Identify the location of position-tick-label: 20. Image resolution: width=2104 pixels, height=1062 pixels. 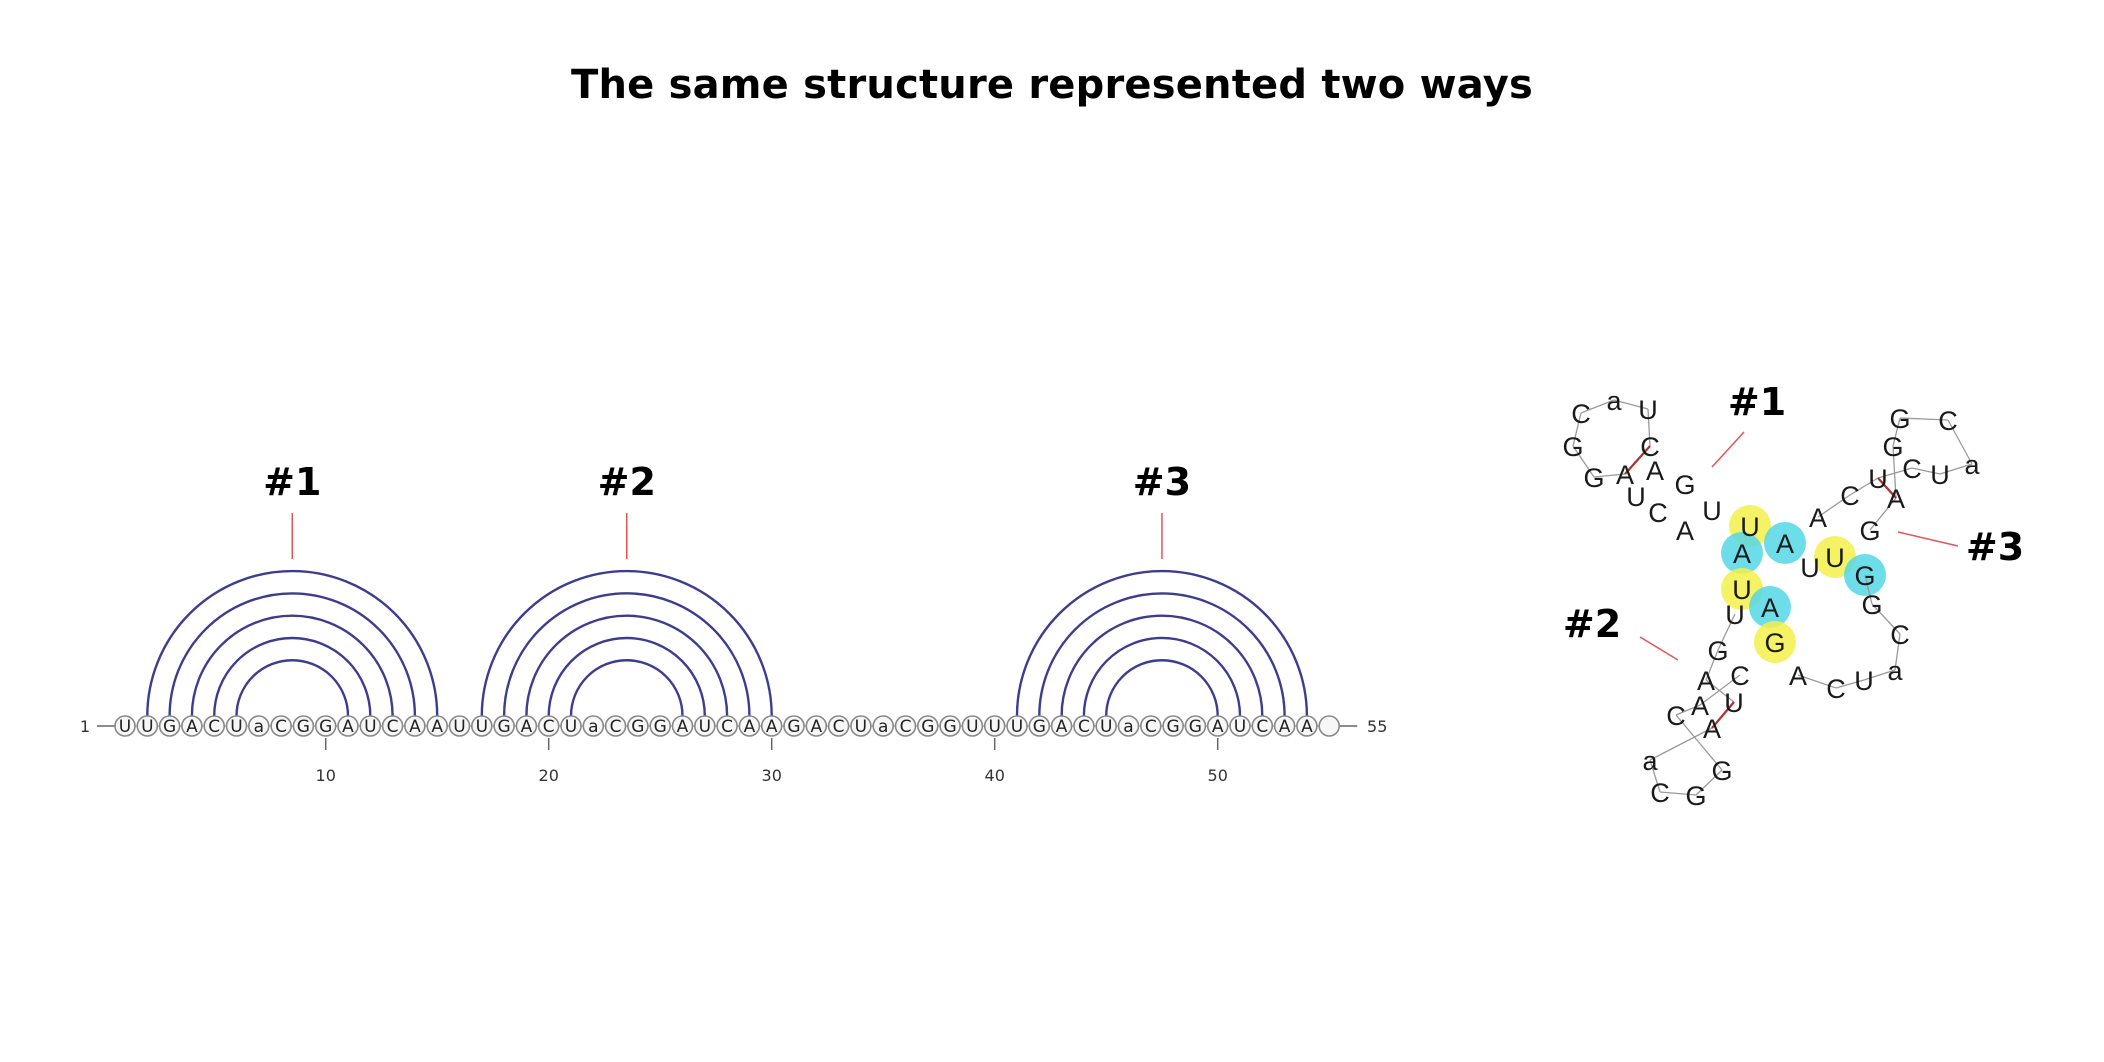
(549, 775).